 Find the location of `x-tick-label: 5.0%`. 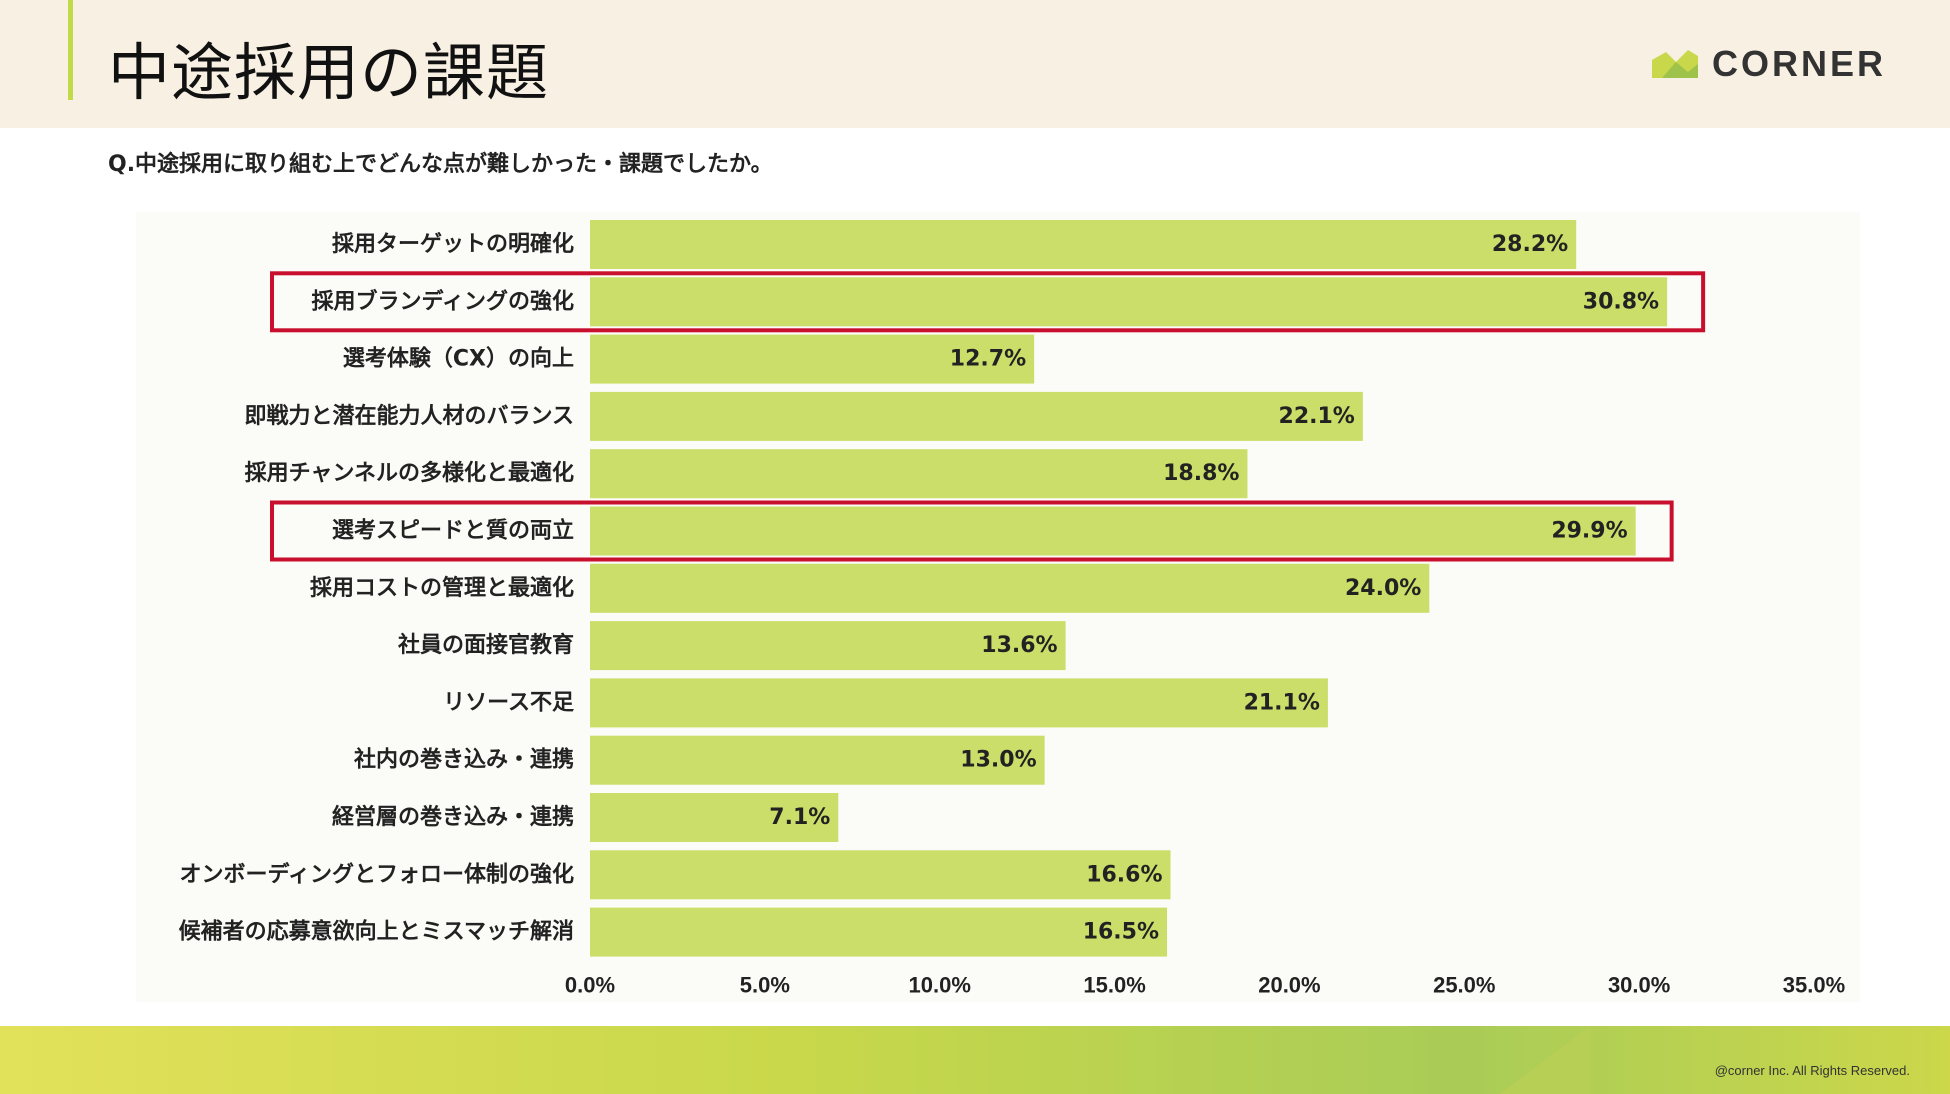

x-tick-label: 5.0% is located at coordinates (765, 984).